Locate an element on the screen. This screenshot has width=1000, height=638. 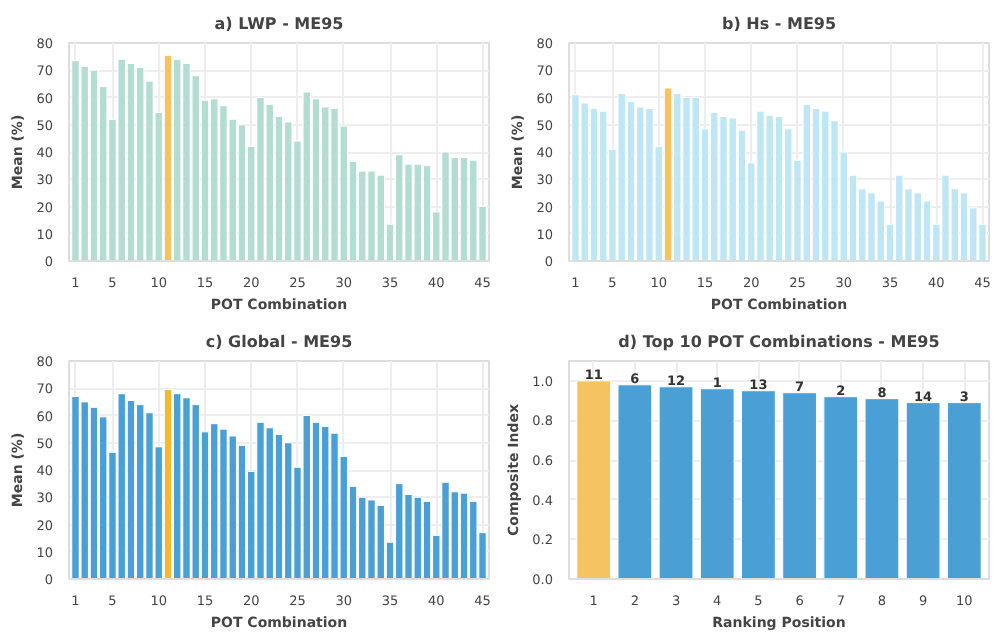
chart-title: a) LWP - ME95 is located at coordinates (279, 24).